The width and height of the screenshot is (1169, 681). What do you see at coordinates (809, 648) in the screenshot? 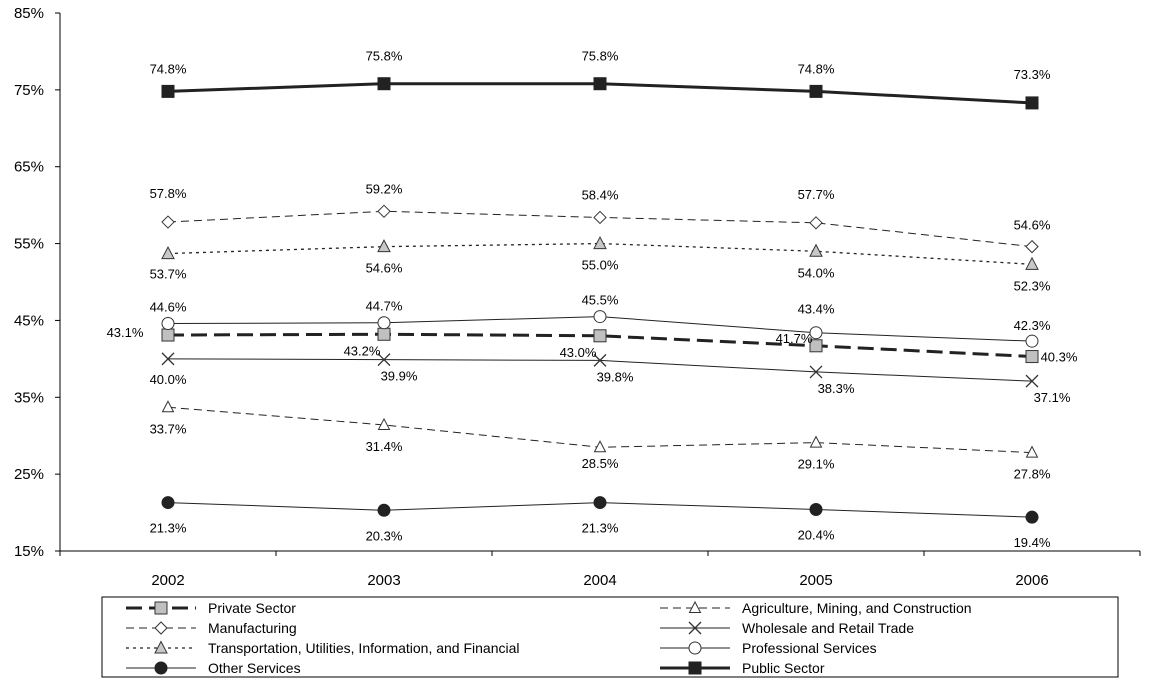
I see `legend-label: Professional Services` at bounding box center [809, 648].